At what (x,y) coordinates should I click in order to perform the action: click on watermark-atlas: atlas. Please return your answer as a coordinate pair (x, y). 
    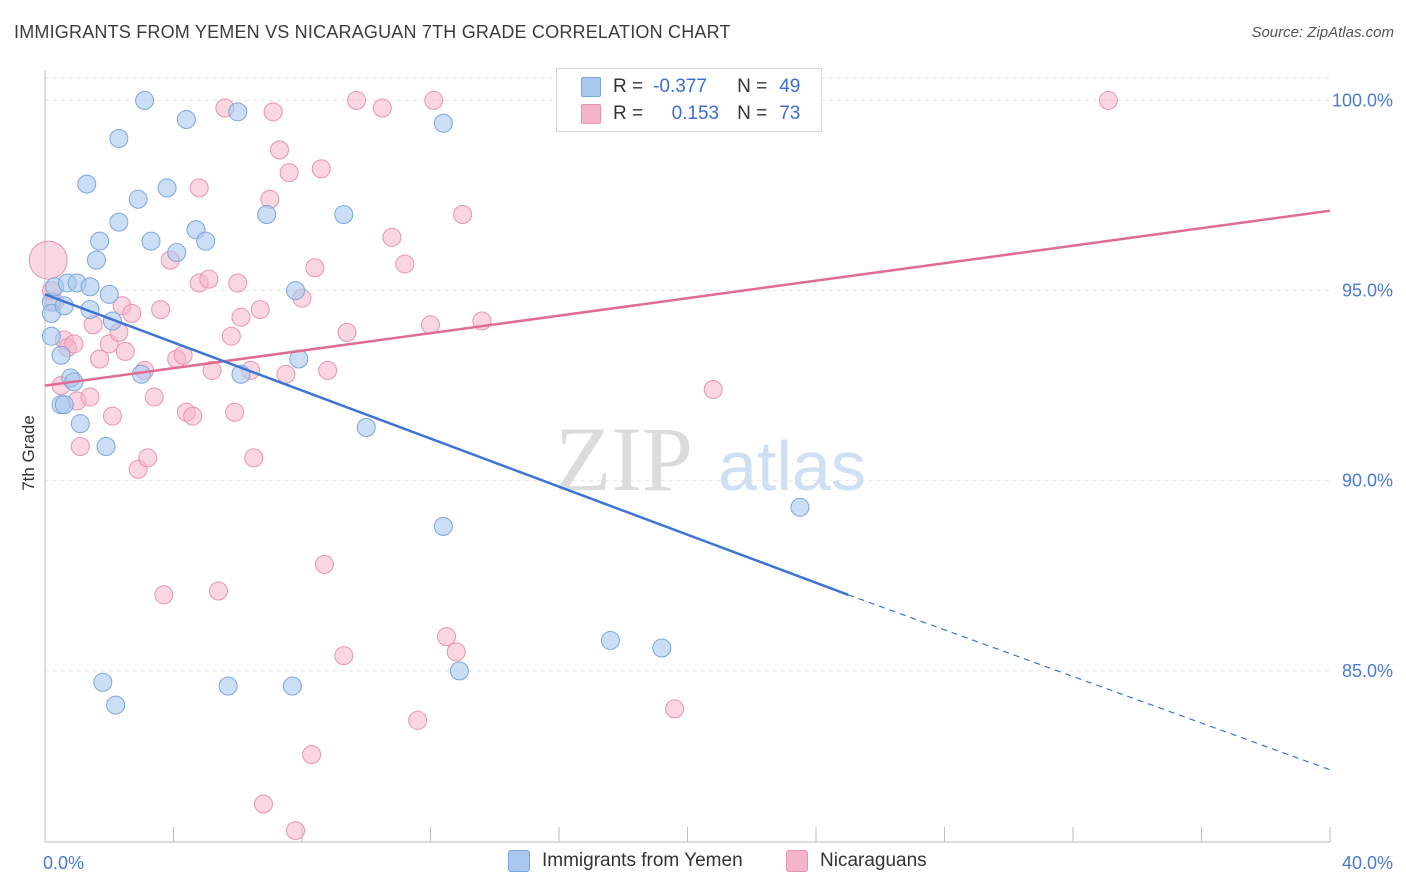
    Looking at the image, I should click on (792, 466).